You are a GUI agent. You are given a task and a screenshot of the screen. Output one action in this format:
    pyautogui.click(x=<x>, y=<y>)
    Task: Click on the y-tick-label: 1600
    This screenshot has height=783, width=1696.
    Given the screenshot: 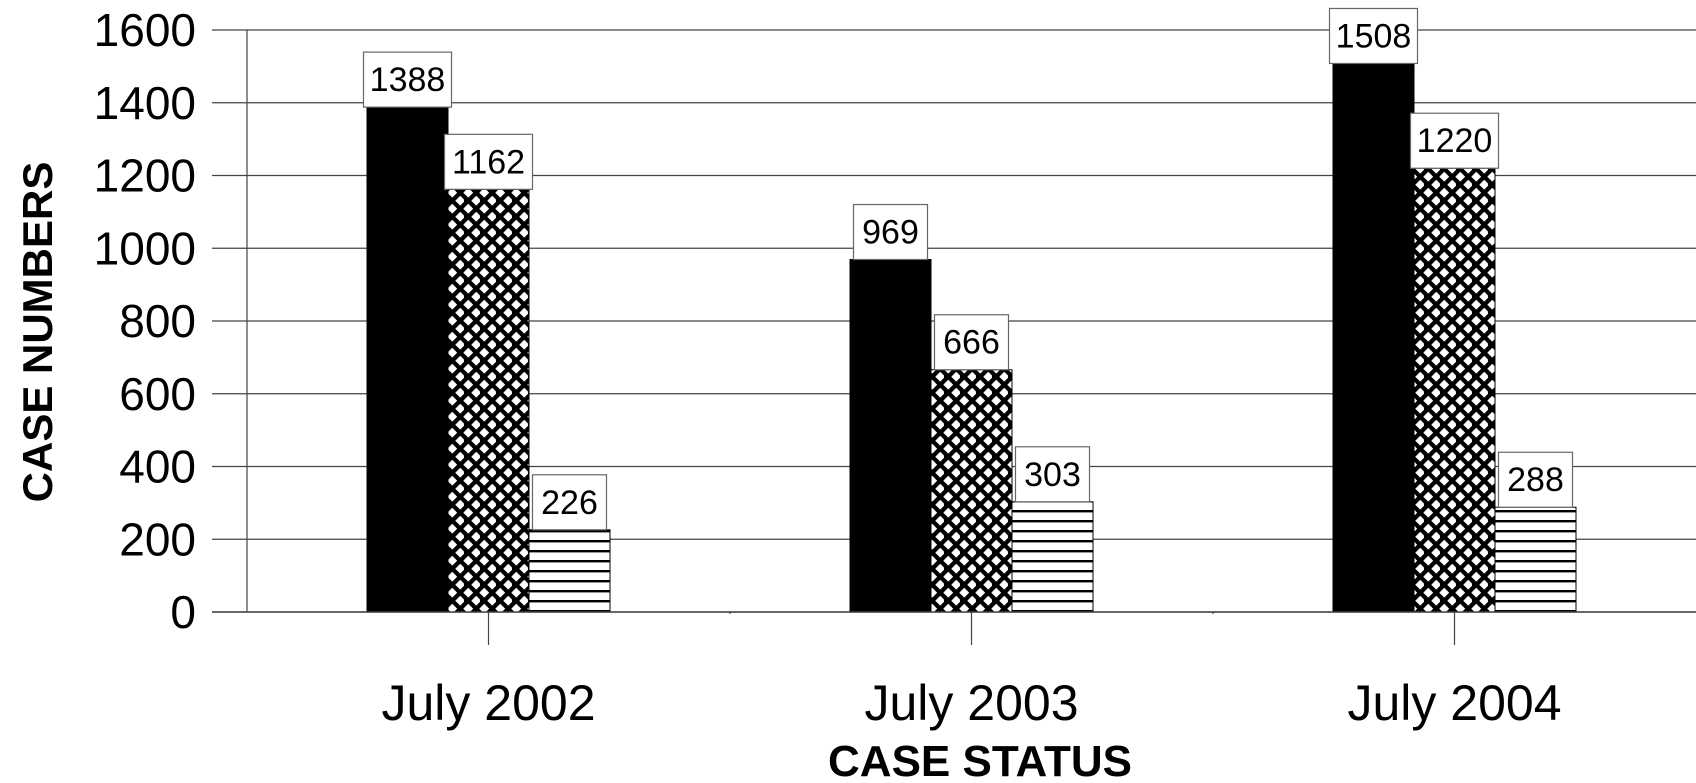 What is the action you would take?
    pyautogui.click(x=145, y=30)
    